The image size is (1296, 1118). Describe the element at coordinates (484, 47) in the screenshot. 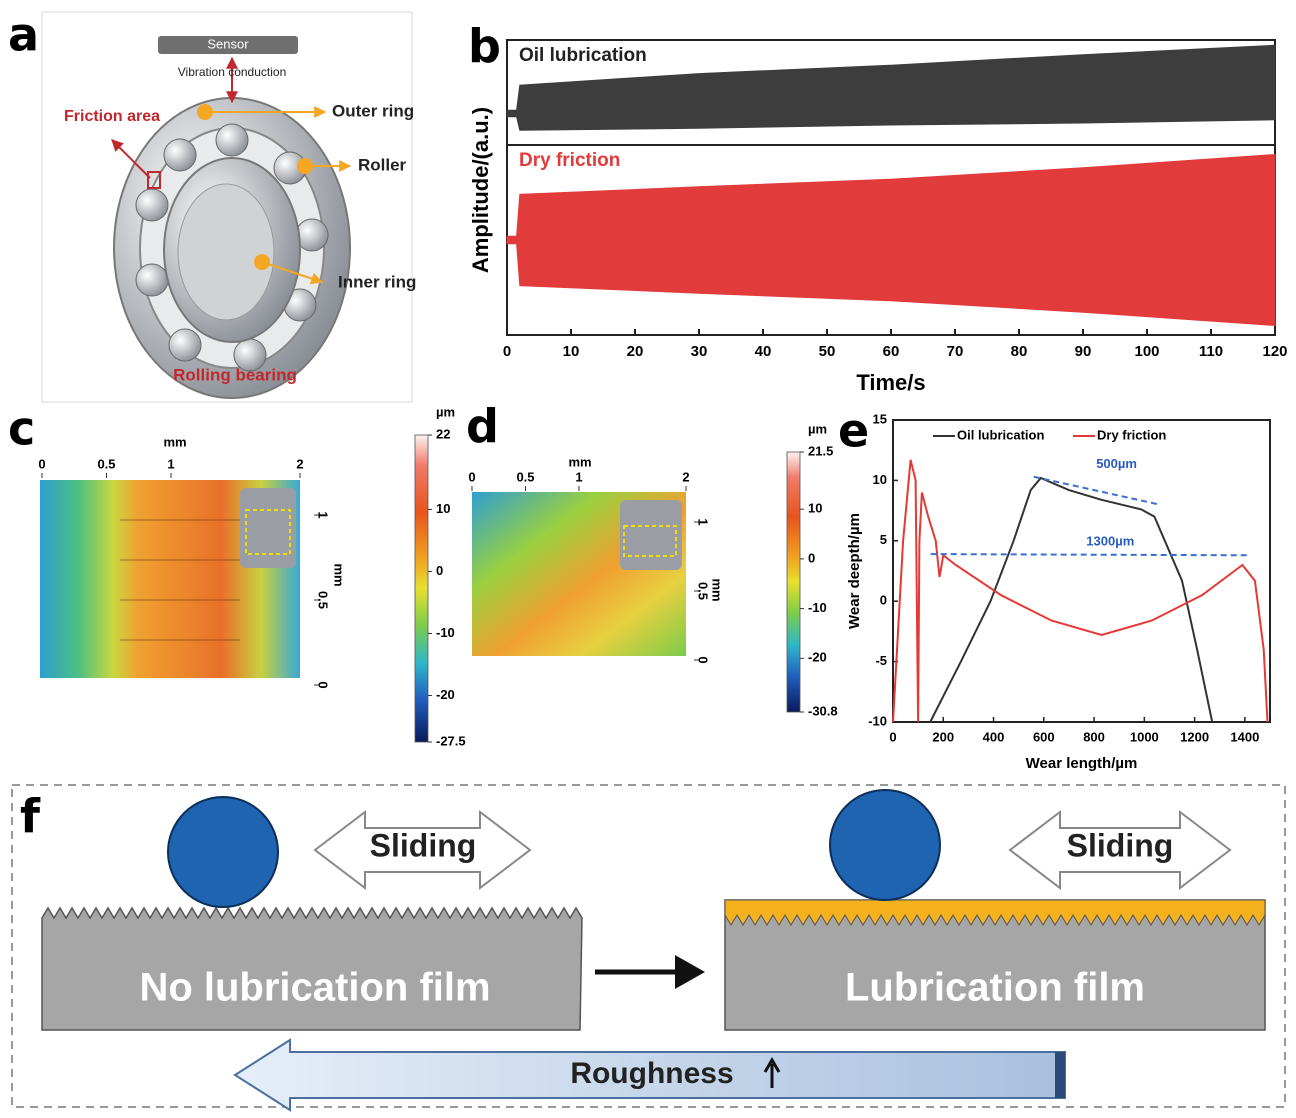

I see `panel-label: b` at that location.